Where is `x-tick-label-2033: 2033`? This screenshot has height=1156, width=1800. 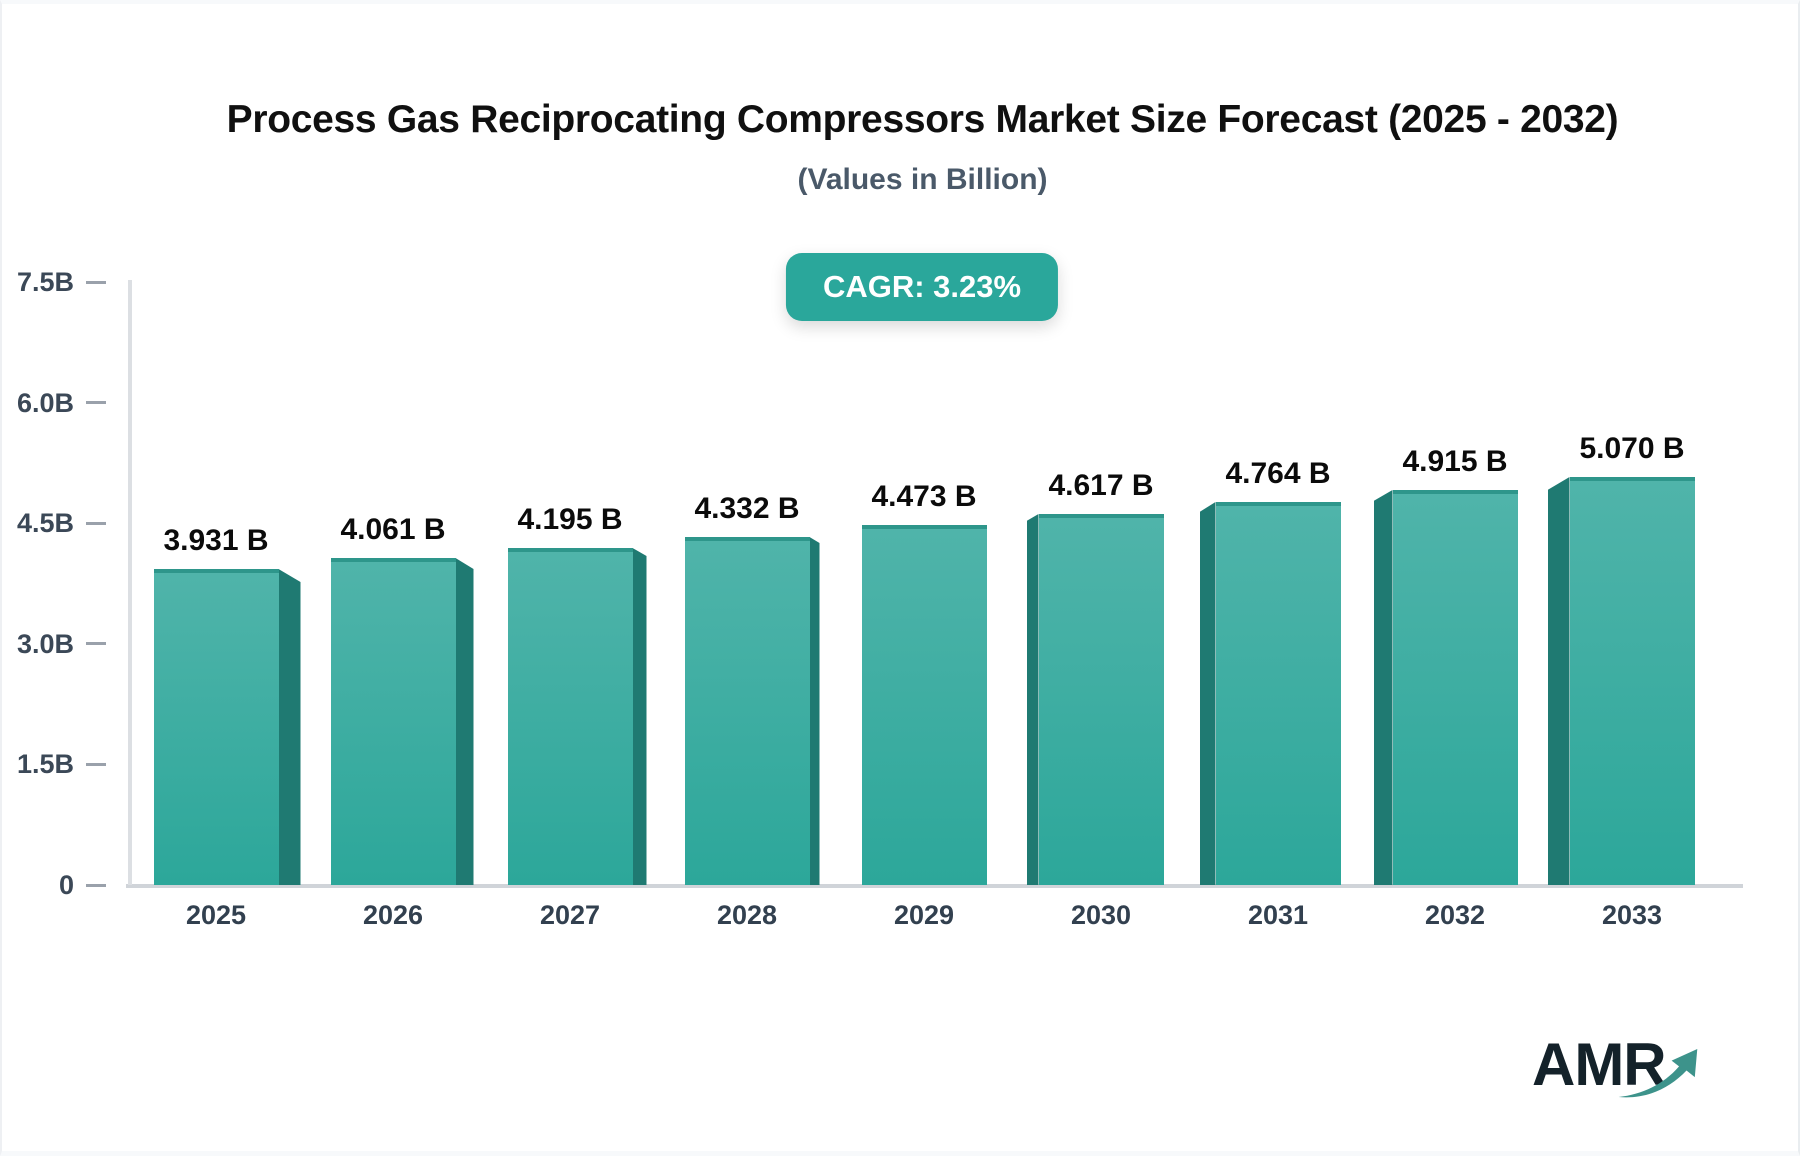 x-tick-label-2033: 2033 is located at coordinates (1632, 915).